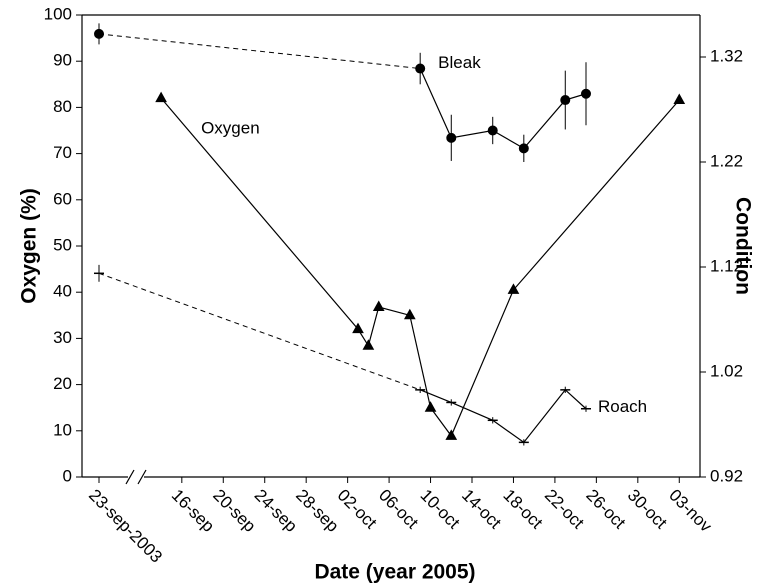 The image size is (767, 585). Describe the element at coordinates (317, 511) in the screenshot. I see `x-tick-label: 28-sep` at that location.